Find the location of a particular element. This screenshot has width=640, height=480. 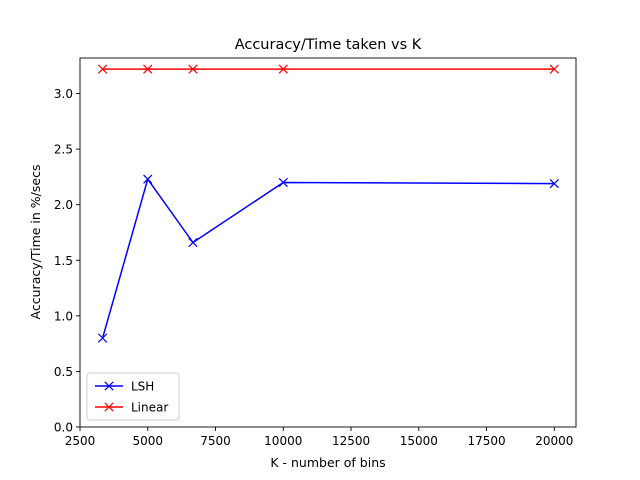

x-tick-label: 5000 is located at coordinates (147, 441).